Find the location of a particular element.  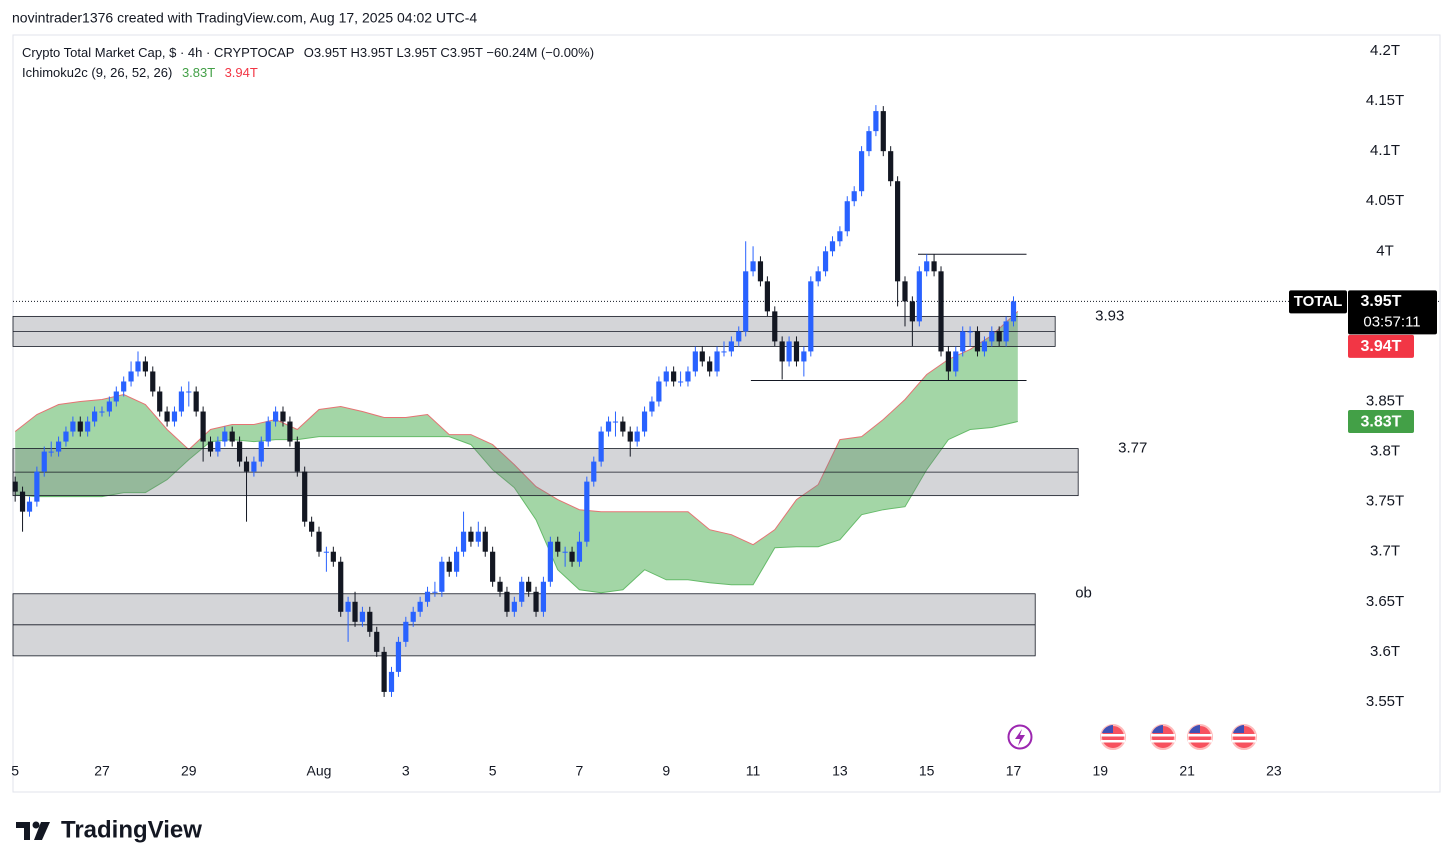

x-tick-label: 23 is located at coordinates (1274, 771).